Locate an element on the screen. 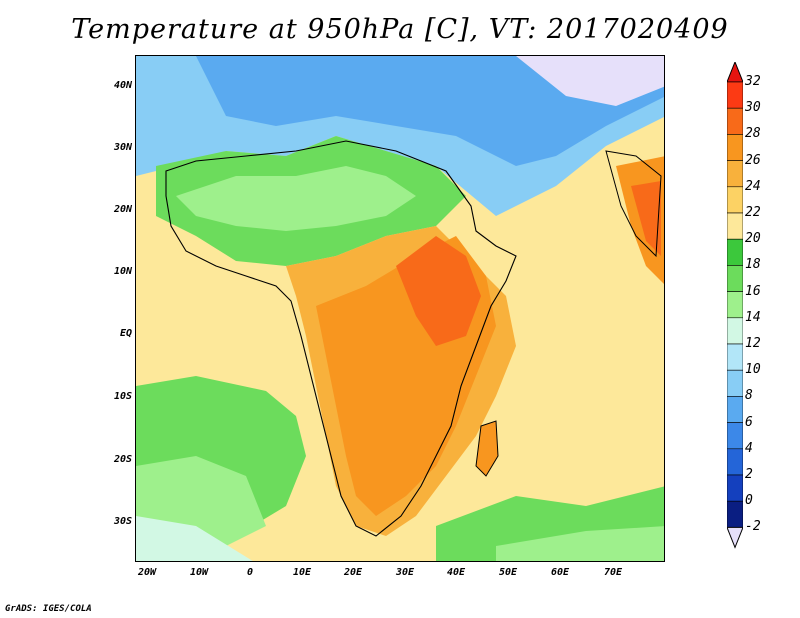  colorbar is located at coordinates (735, 305).